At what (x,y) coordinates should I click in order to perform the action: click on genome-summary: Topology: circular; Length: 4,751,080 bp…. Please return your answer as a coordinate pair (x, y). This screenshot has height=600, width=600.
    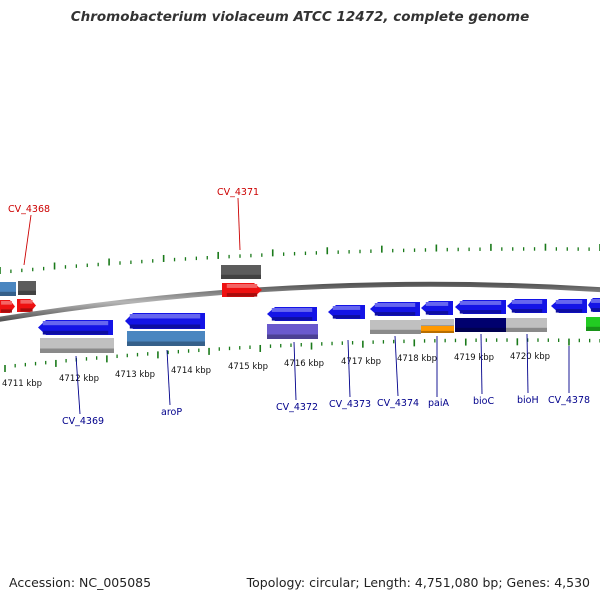
    Looking at the image, I should click on (418, 582).